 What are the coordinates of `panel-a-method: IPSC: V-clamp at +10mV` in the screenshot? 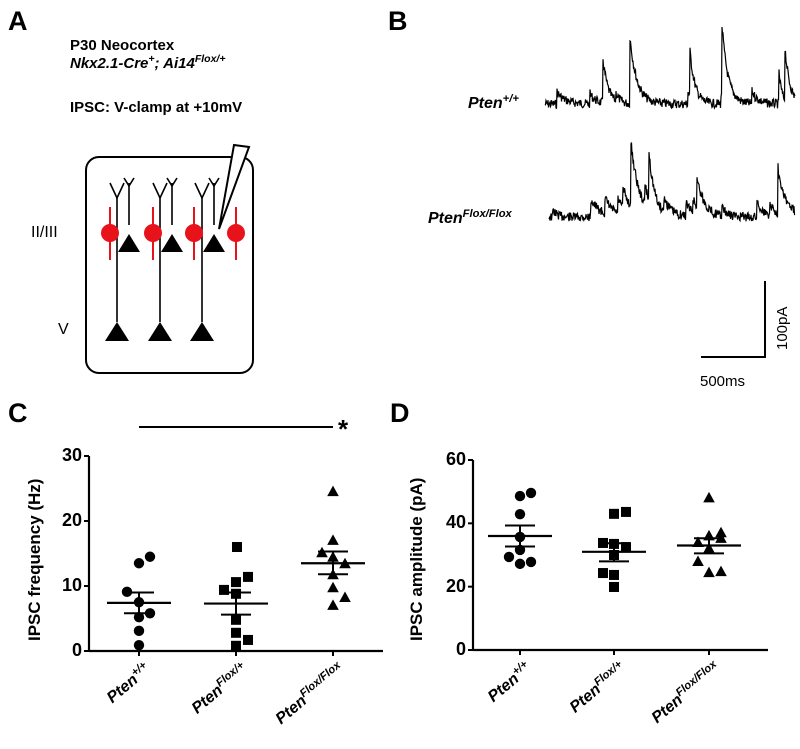 It's located at (156, 107).